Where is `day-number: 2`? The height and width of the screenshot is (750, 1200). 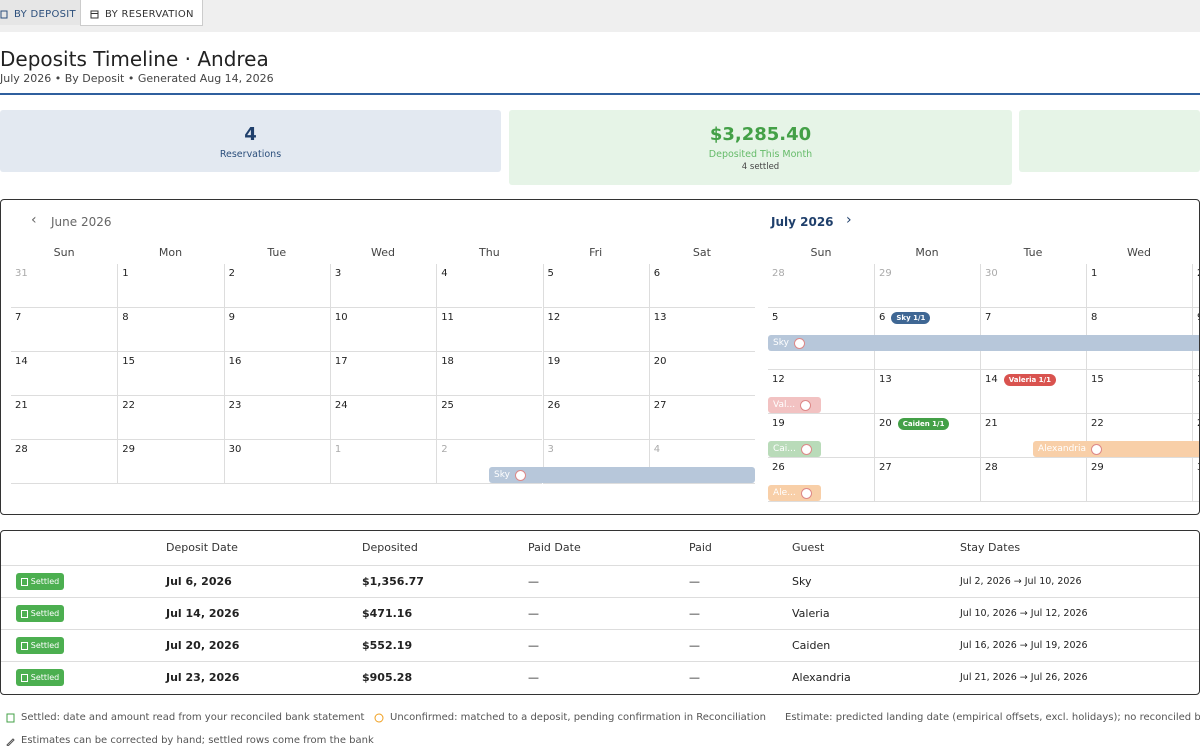 day-number: 2 is located at coordinates (231, 273).